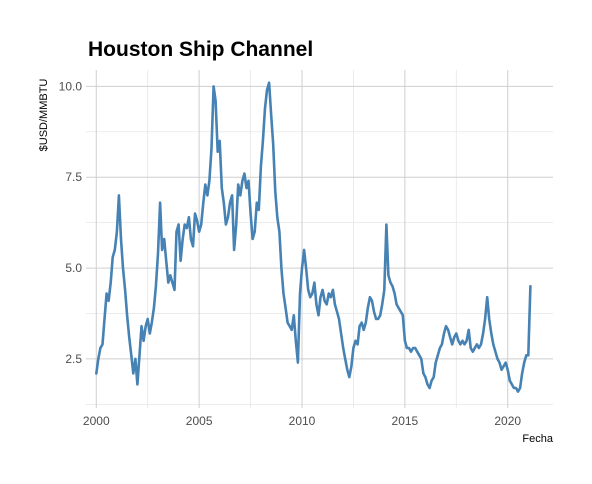 This screenshot has height=484, width=592. Describe the element at coordinates (73, 268) in the screenshot. I see `y-tick-label: 5.0` at that location.